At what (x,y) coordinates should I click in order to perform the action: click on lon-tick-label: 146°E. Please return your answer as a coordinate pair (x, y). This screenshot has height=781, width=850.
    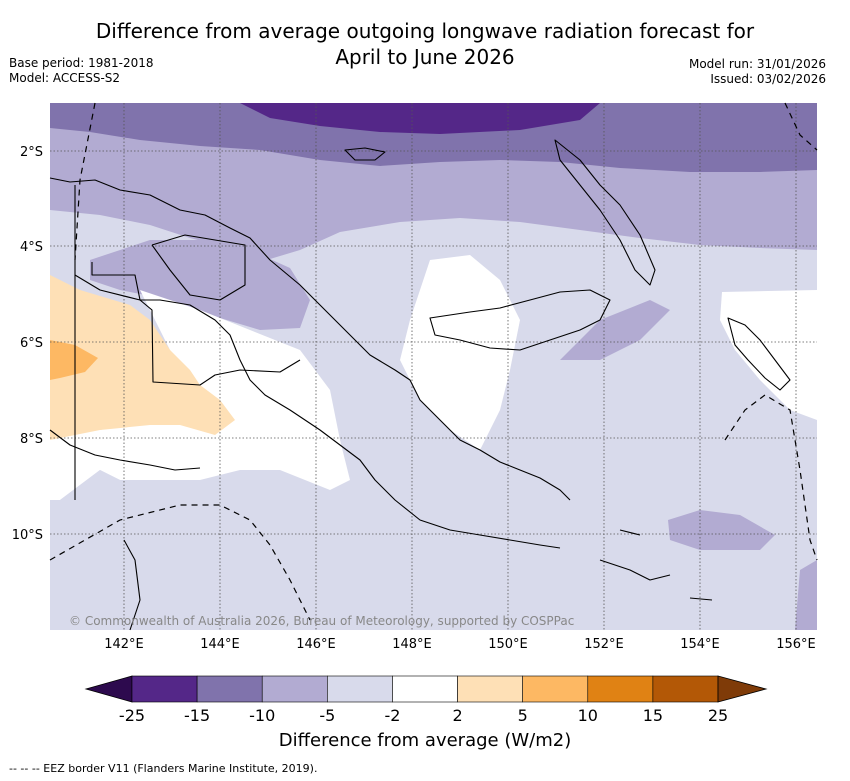
    Looking at the image, I should click on (316, 644).